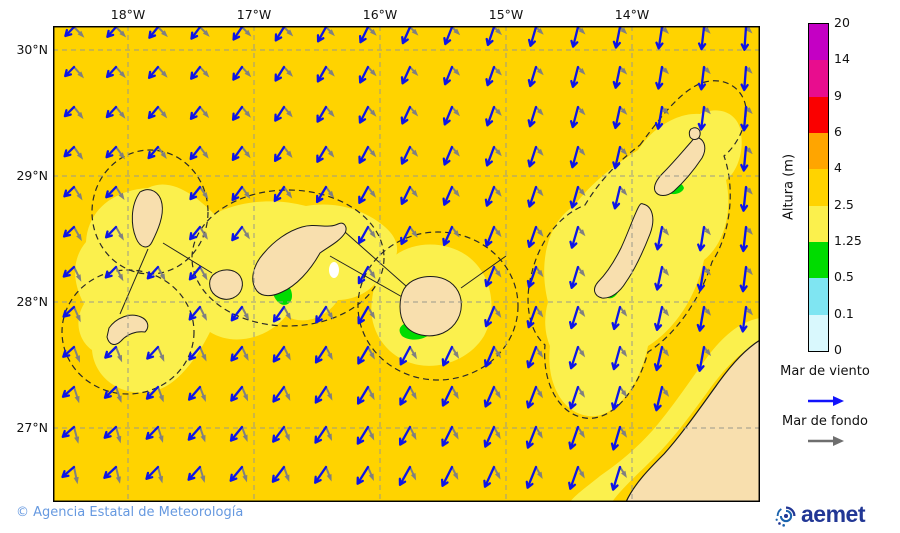 The width and height of the screenshot is (900, 533). I want to click on africa-coastline, so click(692, 420).